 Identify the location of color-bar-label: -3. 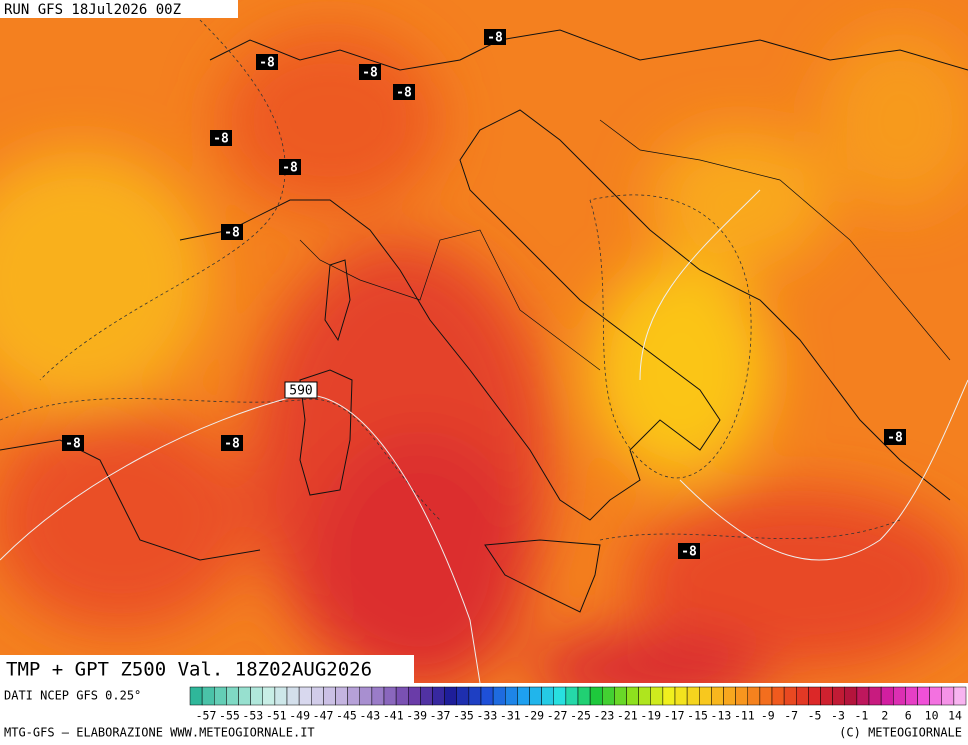
(838, 716).